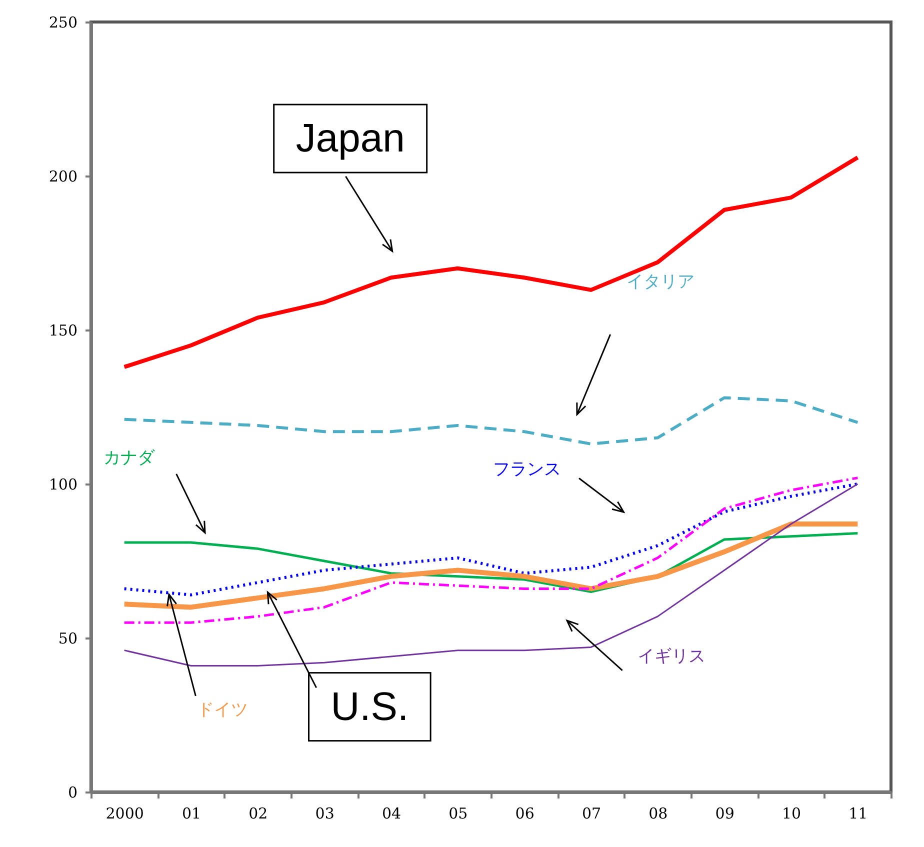  What do you see at coordinates (660, 282) in the screenshot?
I see `text: イタリア` at bounding box center [660, 282].